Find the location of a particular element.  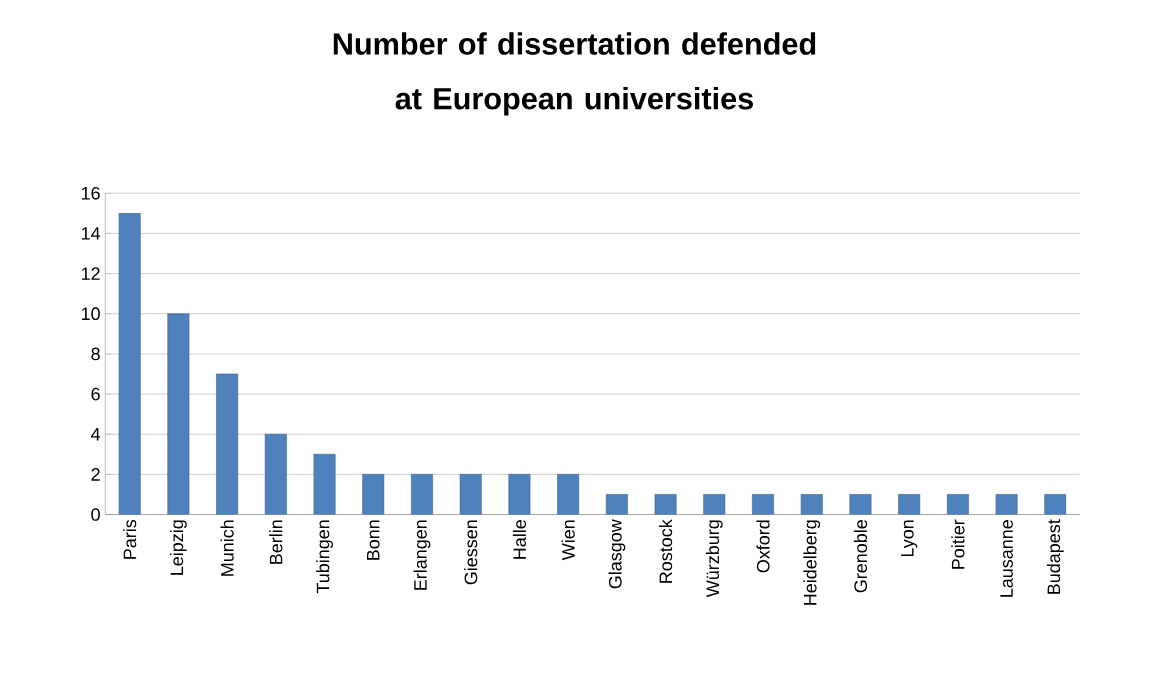

x-tick-label: Heidelberg is located at coordinates (812, 562).